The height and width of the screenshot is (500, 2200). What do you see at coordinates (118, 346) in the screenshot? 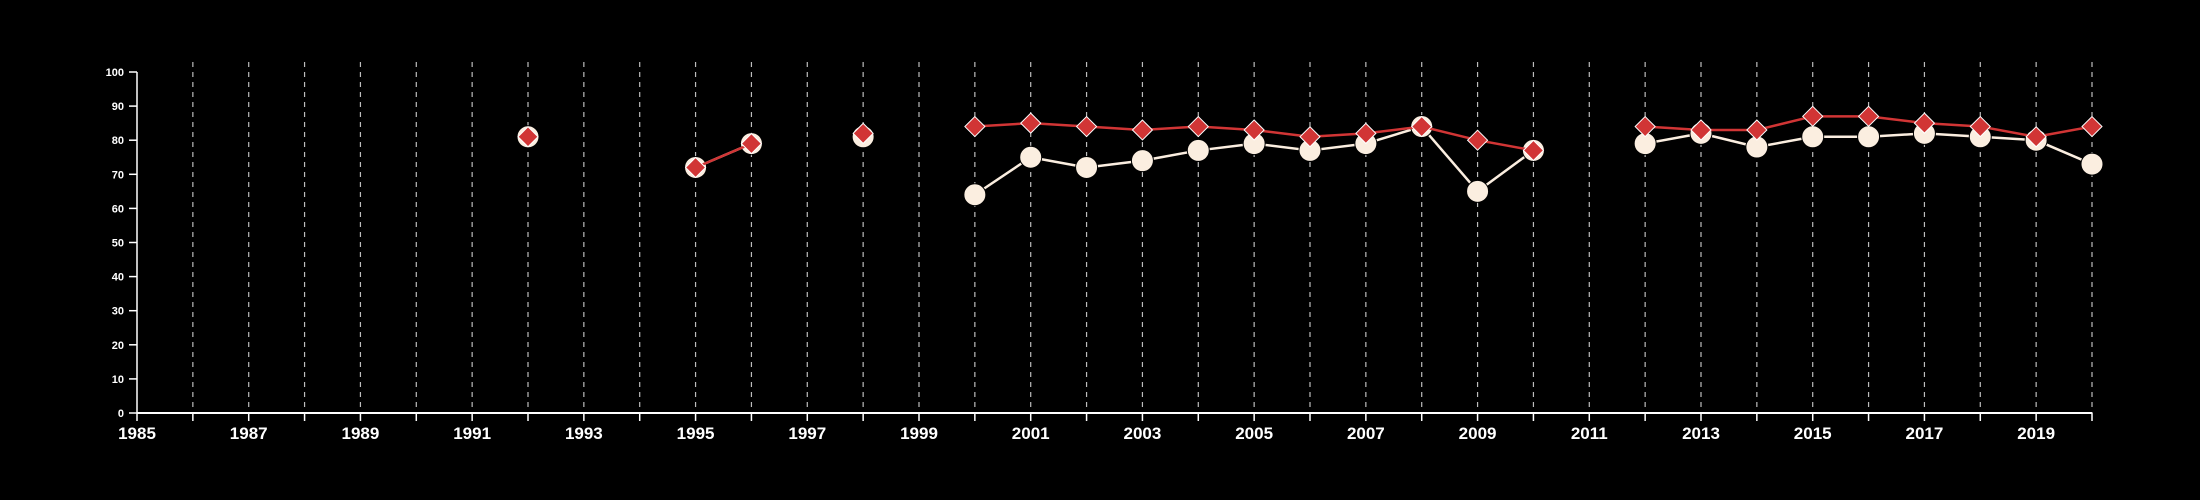
I see `y-tick-label: 20` at bounding box center [118, 346].